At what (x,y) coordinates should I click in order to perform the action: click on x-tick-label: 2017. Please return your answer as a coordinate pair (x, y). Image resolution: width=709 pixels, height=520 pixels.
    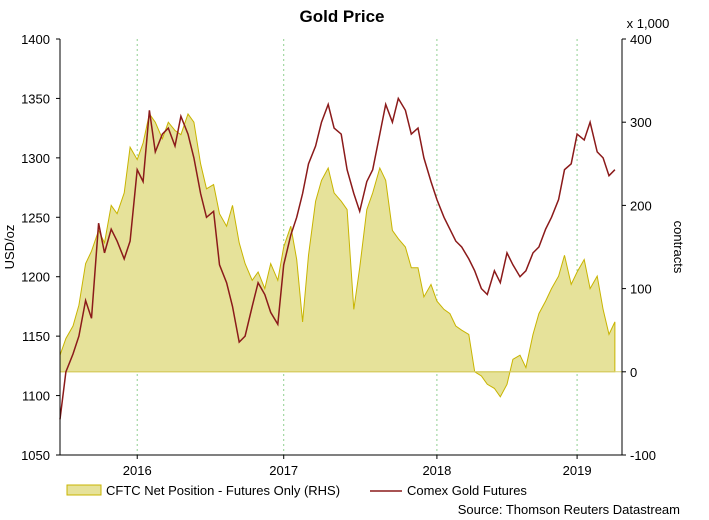
    Looking at the image, I should click on (283, 470).